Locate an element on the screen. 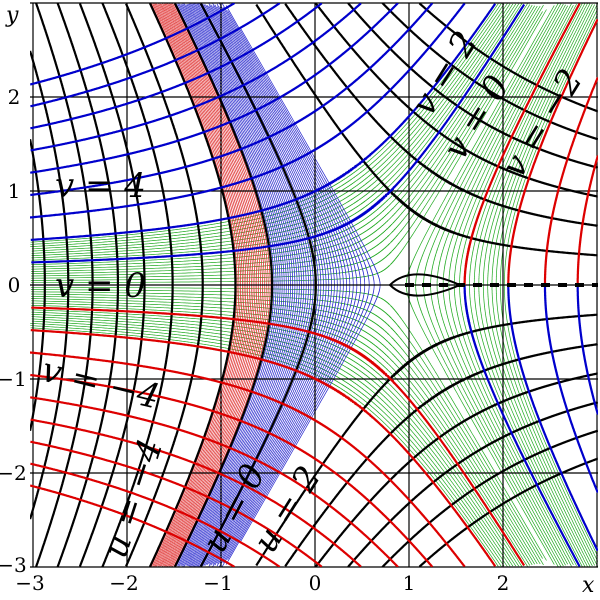 This screenshot has height=600, width=600. y-tick-labels: 2 1 0 −1 −2 −3 is located at coordinates (13, 331).